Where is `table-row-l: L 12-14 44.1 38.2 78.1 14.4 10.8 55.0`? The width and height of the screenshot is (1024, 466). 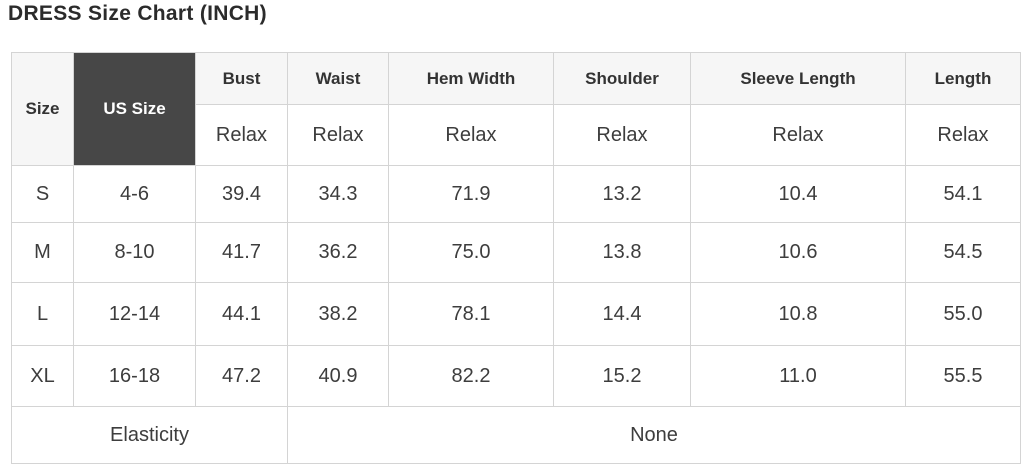 table-row-l: L 12-14 44.1 38.2 78.1 14.4 10.8 55.0 is located at coordinates (516, 314).